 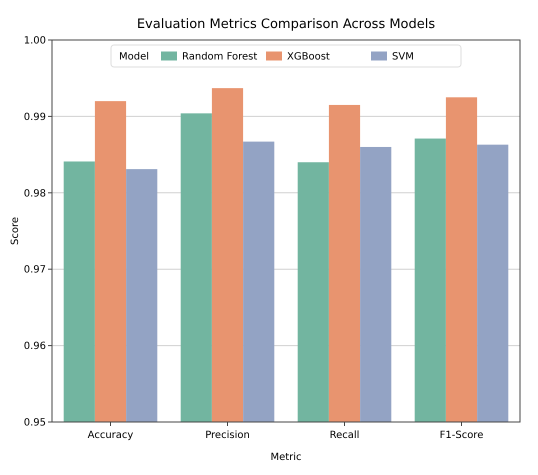 What do you see at coordinates (35, 41) in the screenshot?
I see `y-tick-label: 1.00` at bounding box center [35, 41].